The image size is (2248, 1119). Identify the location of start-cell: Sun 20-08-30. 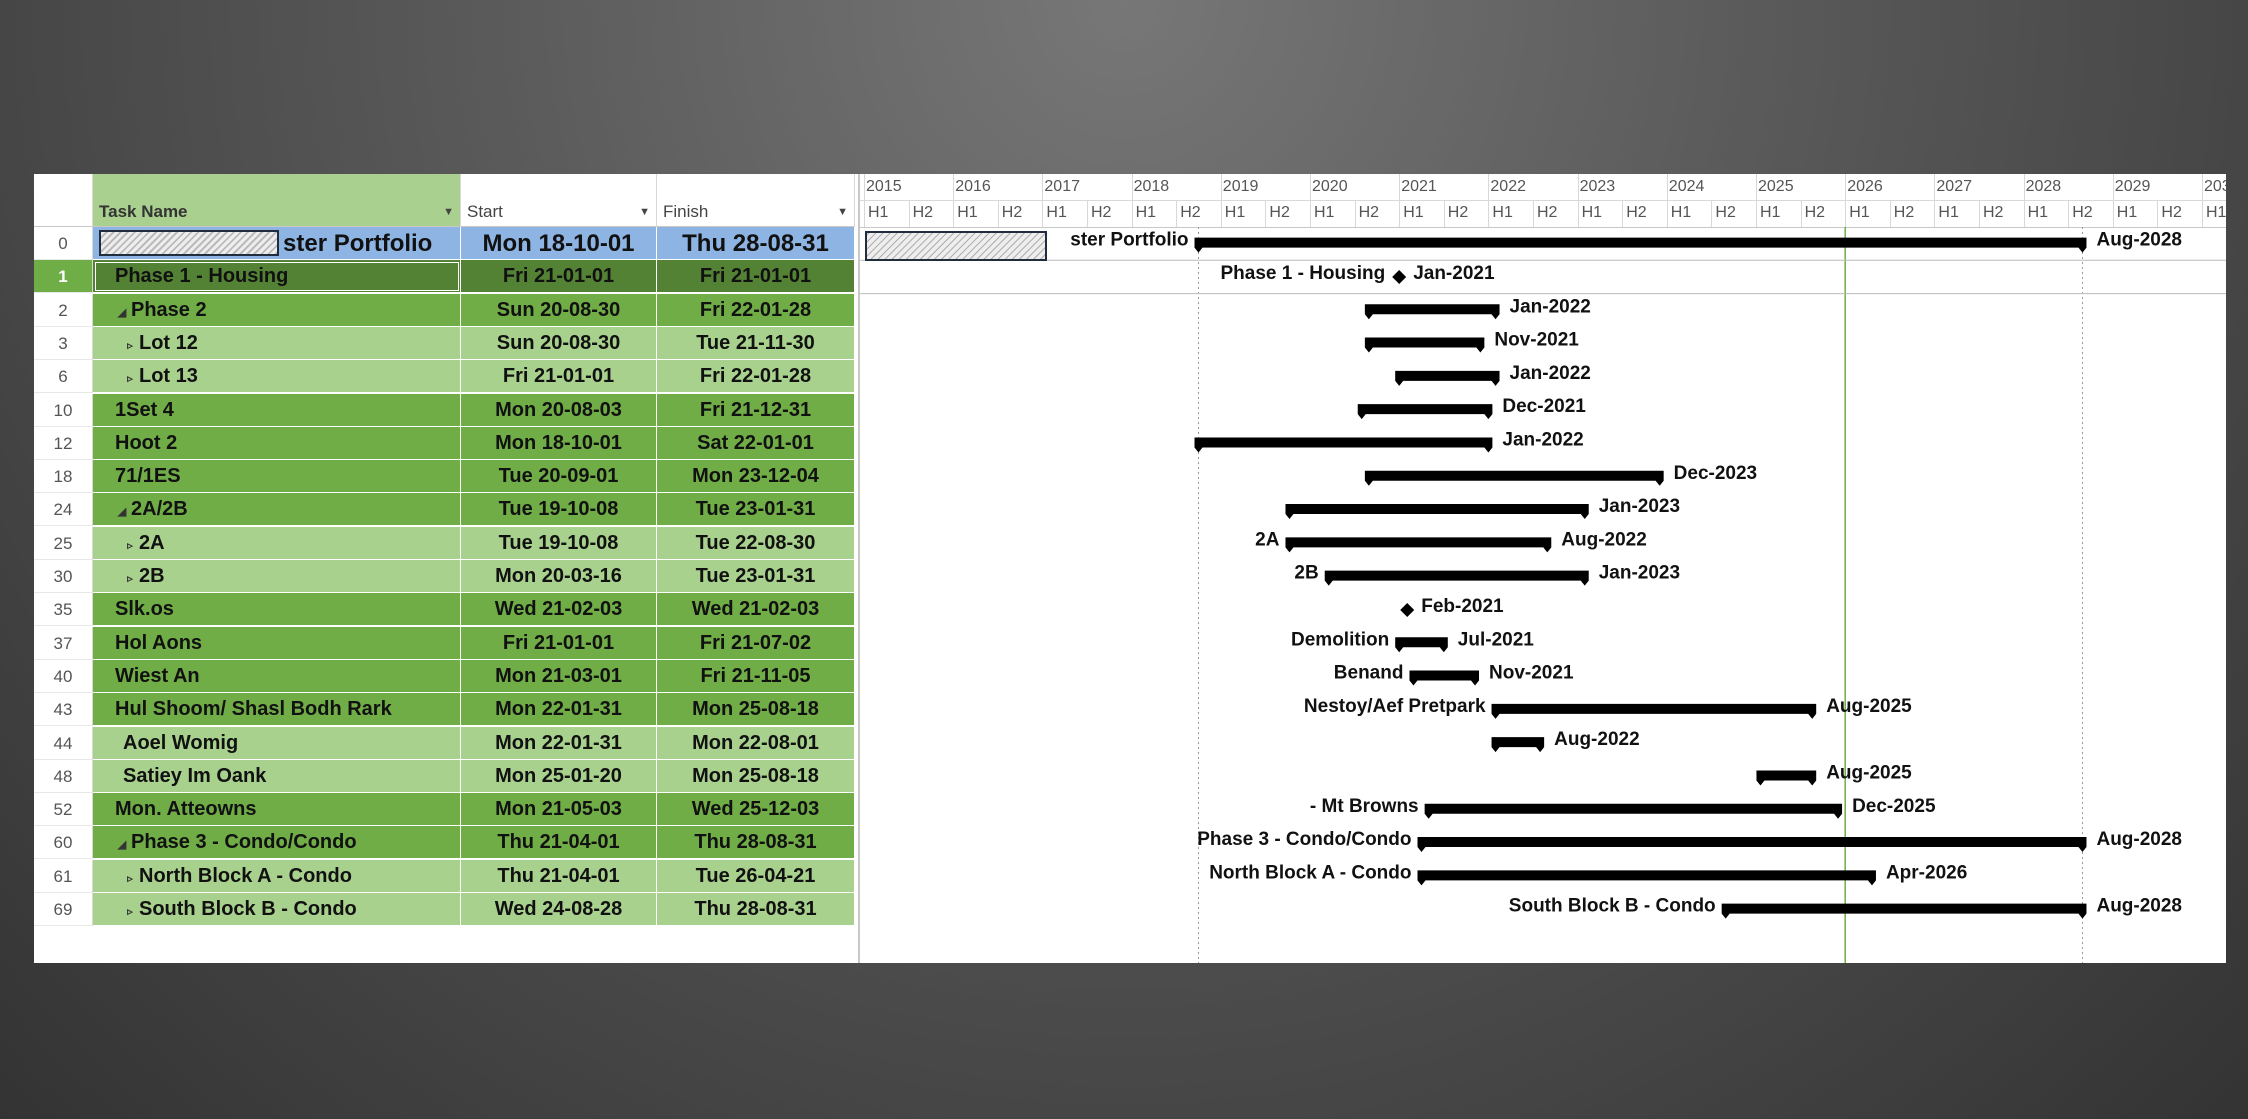
(559, 343).